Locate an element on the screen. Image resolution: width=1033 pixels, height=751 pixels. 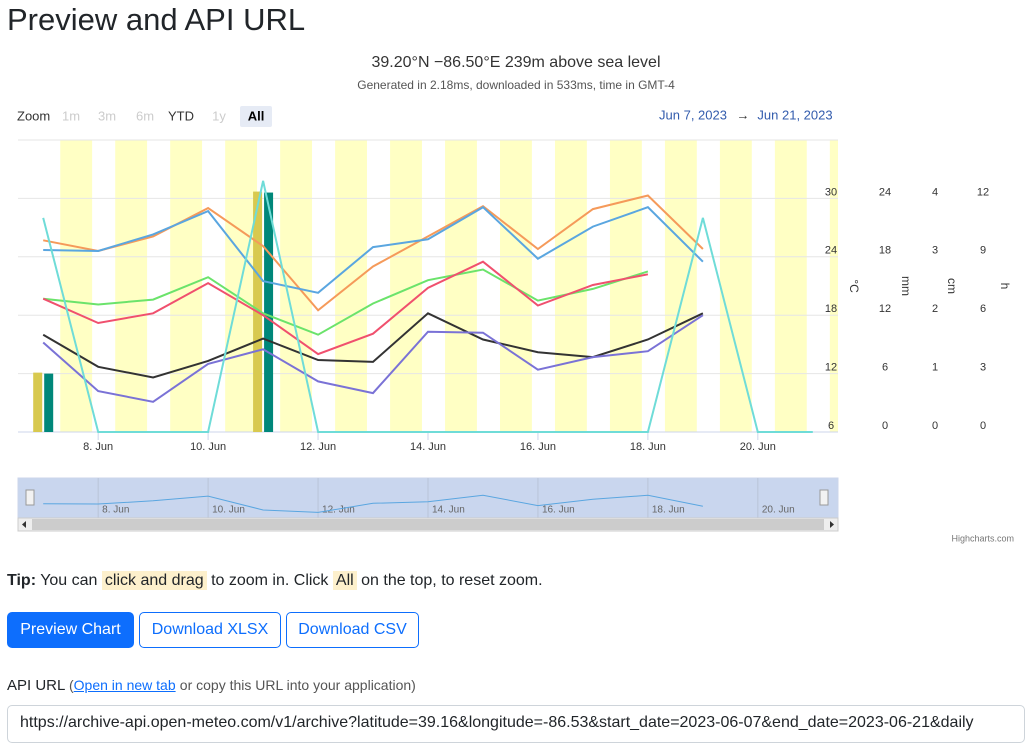
download-xlsx-button: Download XLSX is located at coordinates (210, 630).